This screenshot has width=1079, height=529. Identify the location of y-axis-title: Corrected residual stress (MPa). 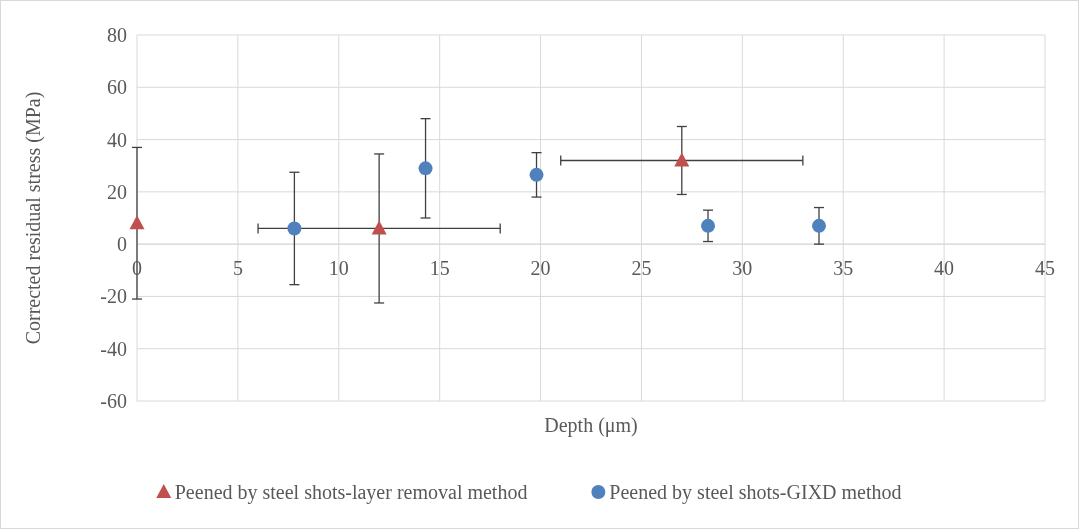
(33, 218).